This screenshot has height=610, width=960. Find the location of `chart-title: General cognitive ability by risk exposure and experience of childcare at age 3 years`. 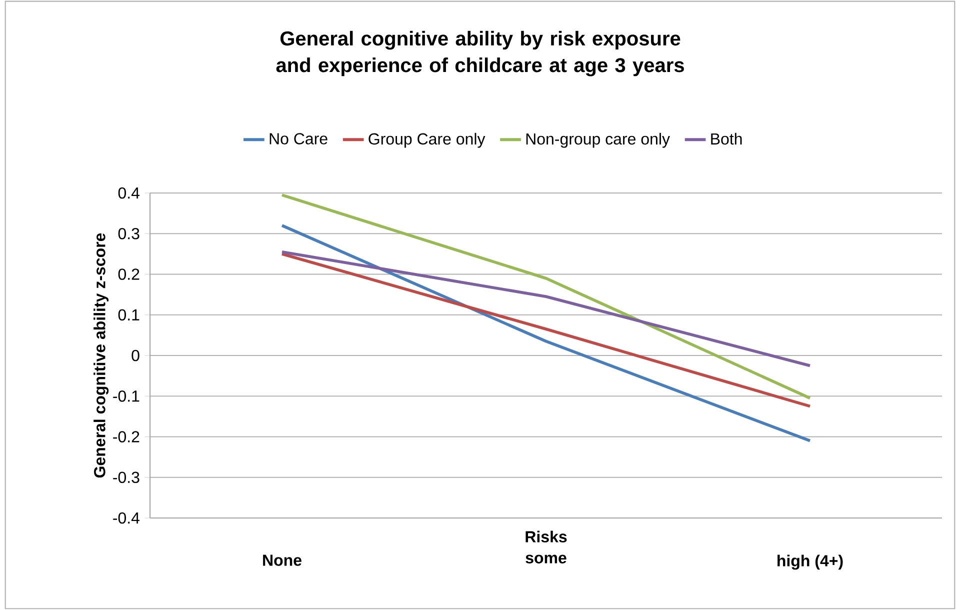

chart-title: General cognitive ability by risk exposure and experience of childcare at age 3 years is located at coordinates (480, 53).